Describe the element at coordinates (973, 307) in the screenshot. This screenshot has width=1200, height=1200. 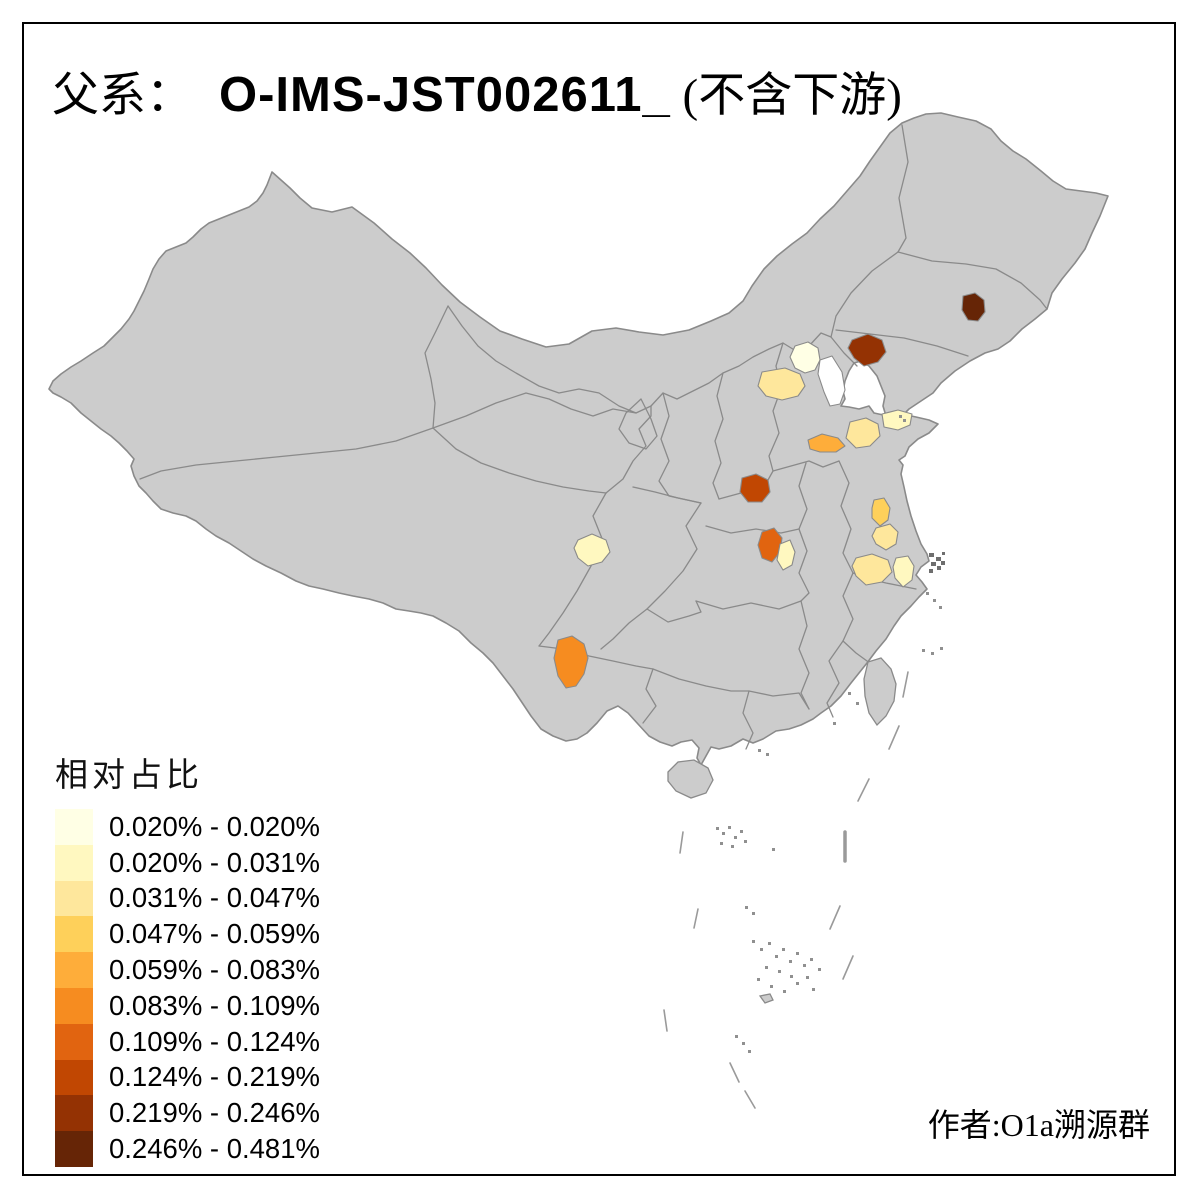
I see `region-jilin` at that location.